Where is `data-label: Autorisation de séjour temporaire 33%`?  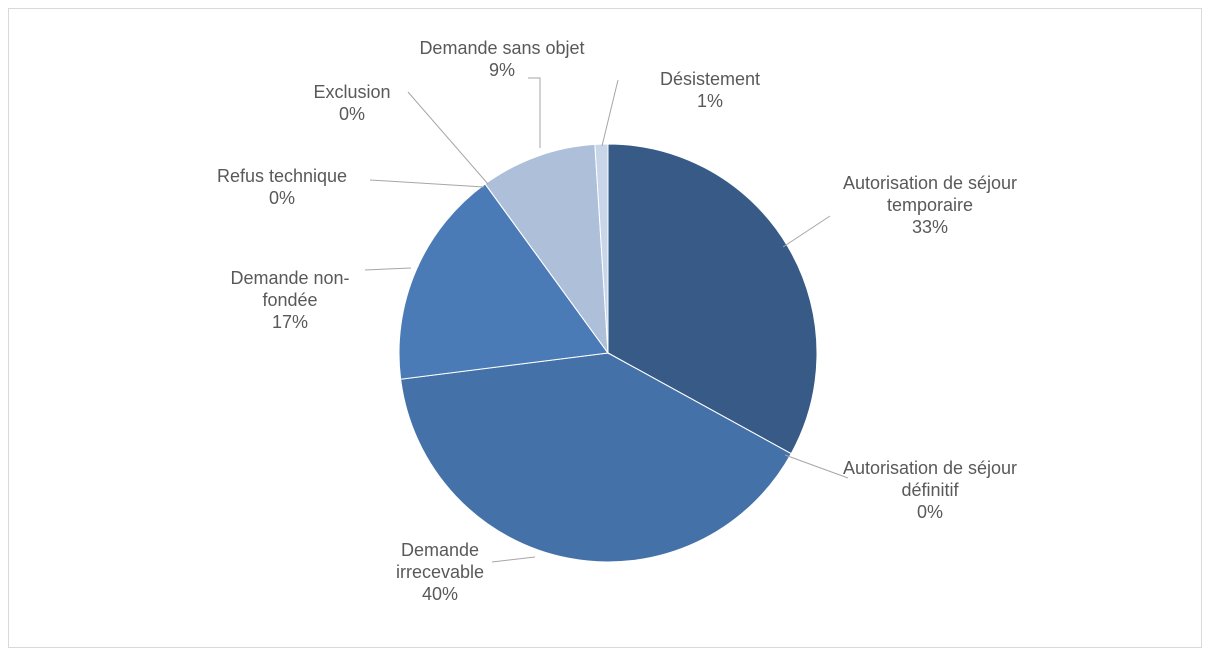 data-label: Autorisation de séjour temporaire 33% is located at coordinates (930, 205).